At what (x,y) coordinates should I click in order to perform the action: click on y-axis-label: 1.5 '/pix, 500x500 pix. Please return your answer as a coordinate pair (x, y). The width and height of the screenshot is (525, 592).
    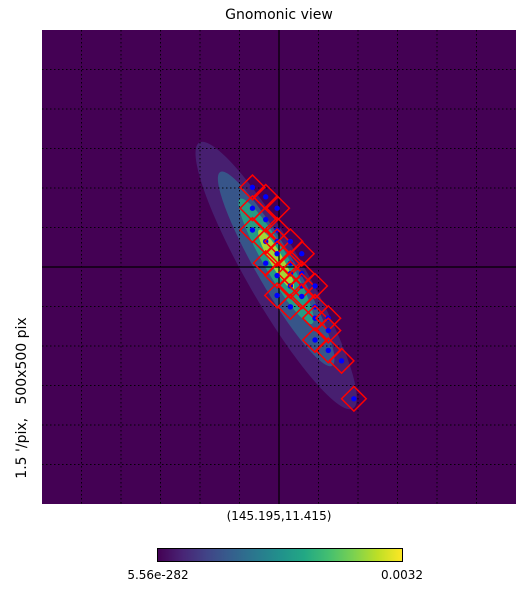
    Looking at the image, I should click on (22, 398).